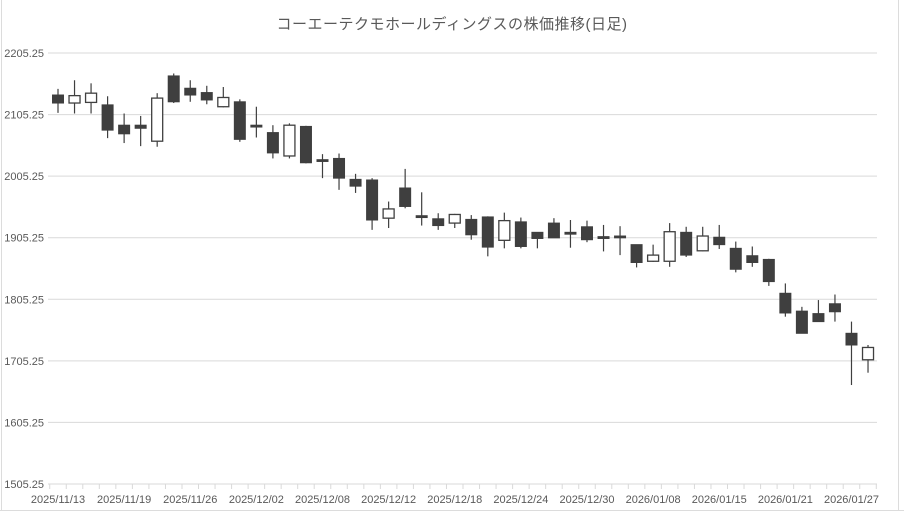 The height and width of the screenshot is (516, 904). I want to click on y-tick-label: 1705.25, so click(24, 362).